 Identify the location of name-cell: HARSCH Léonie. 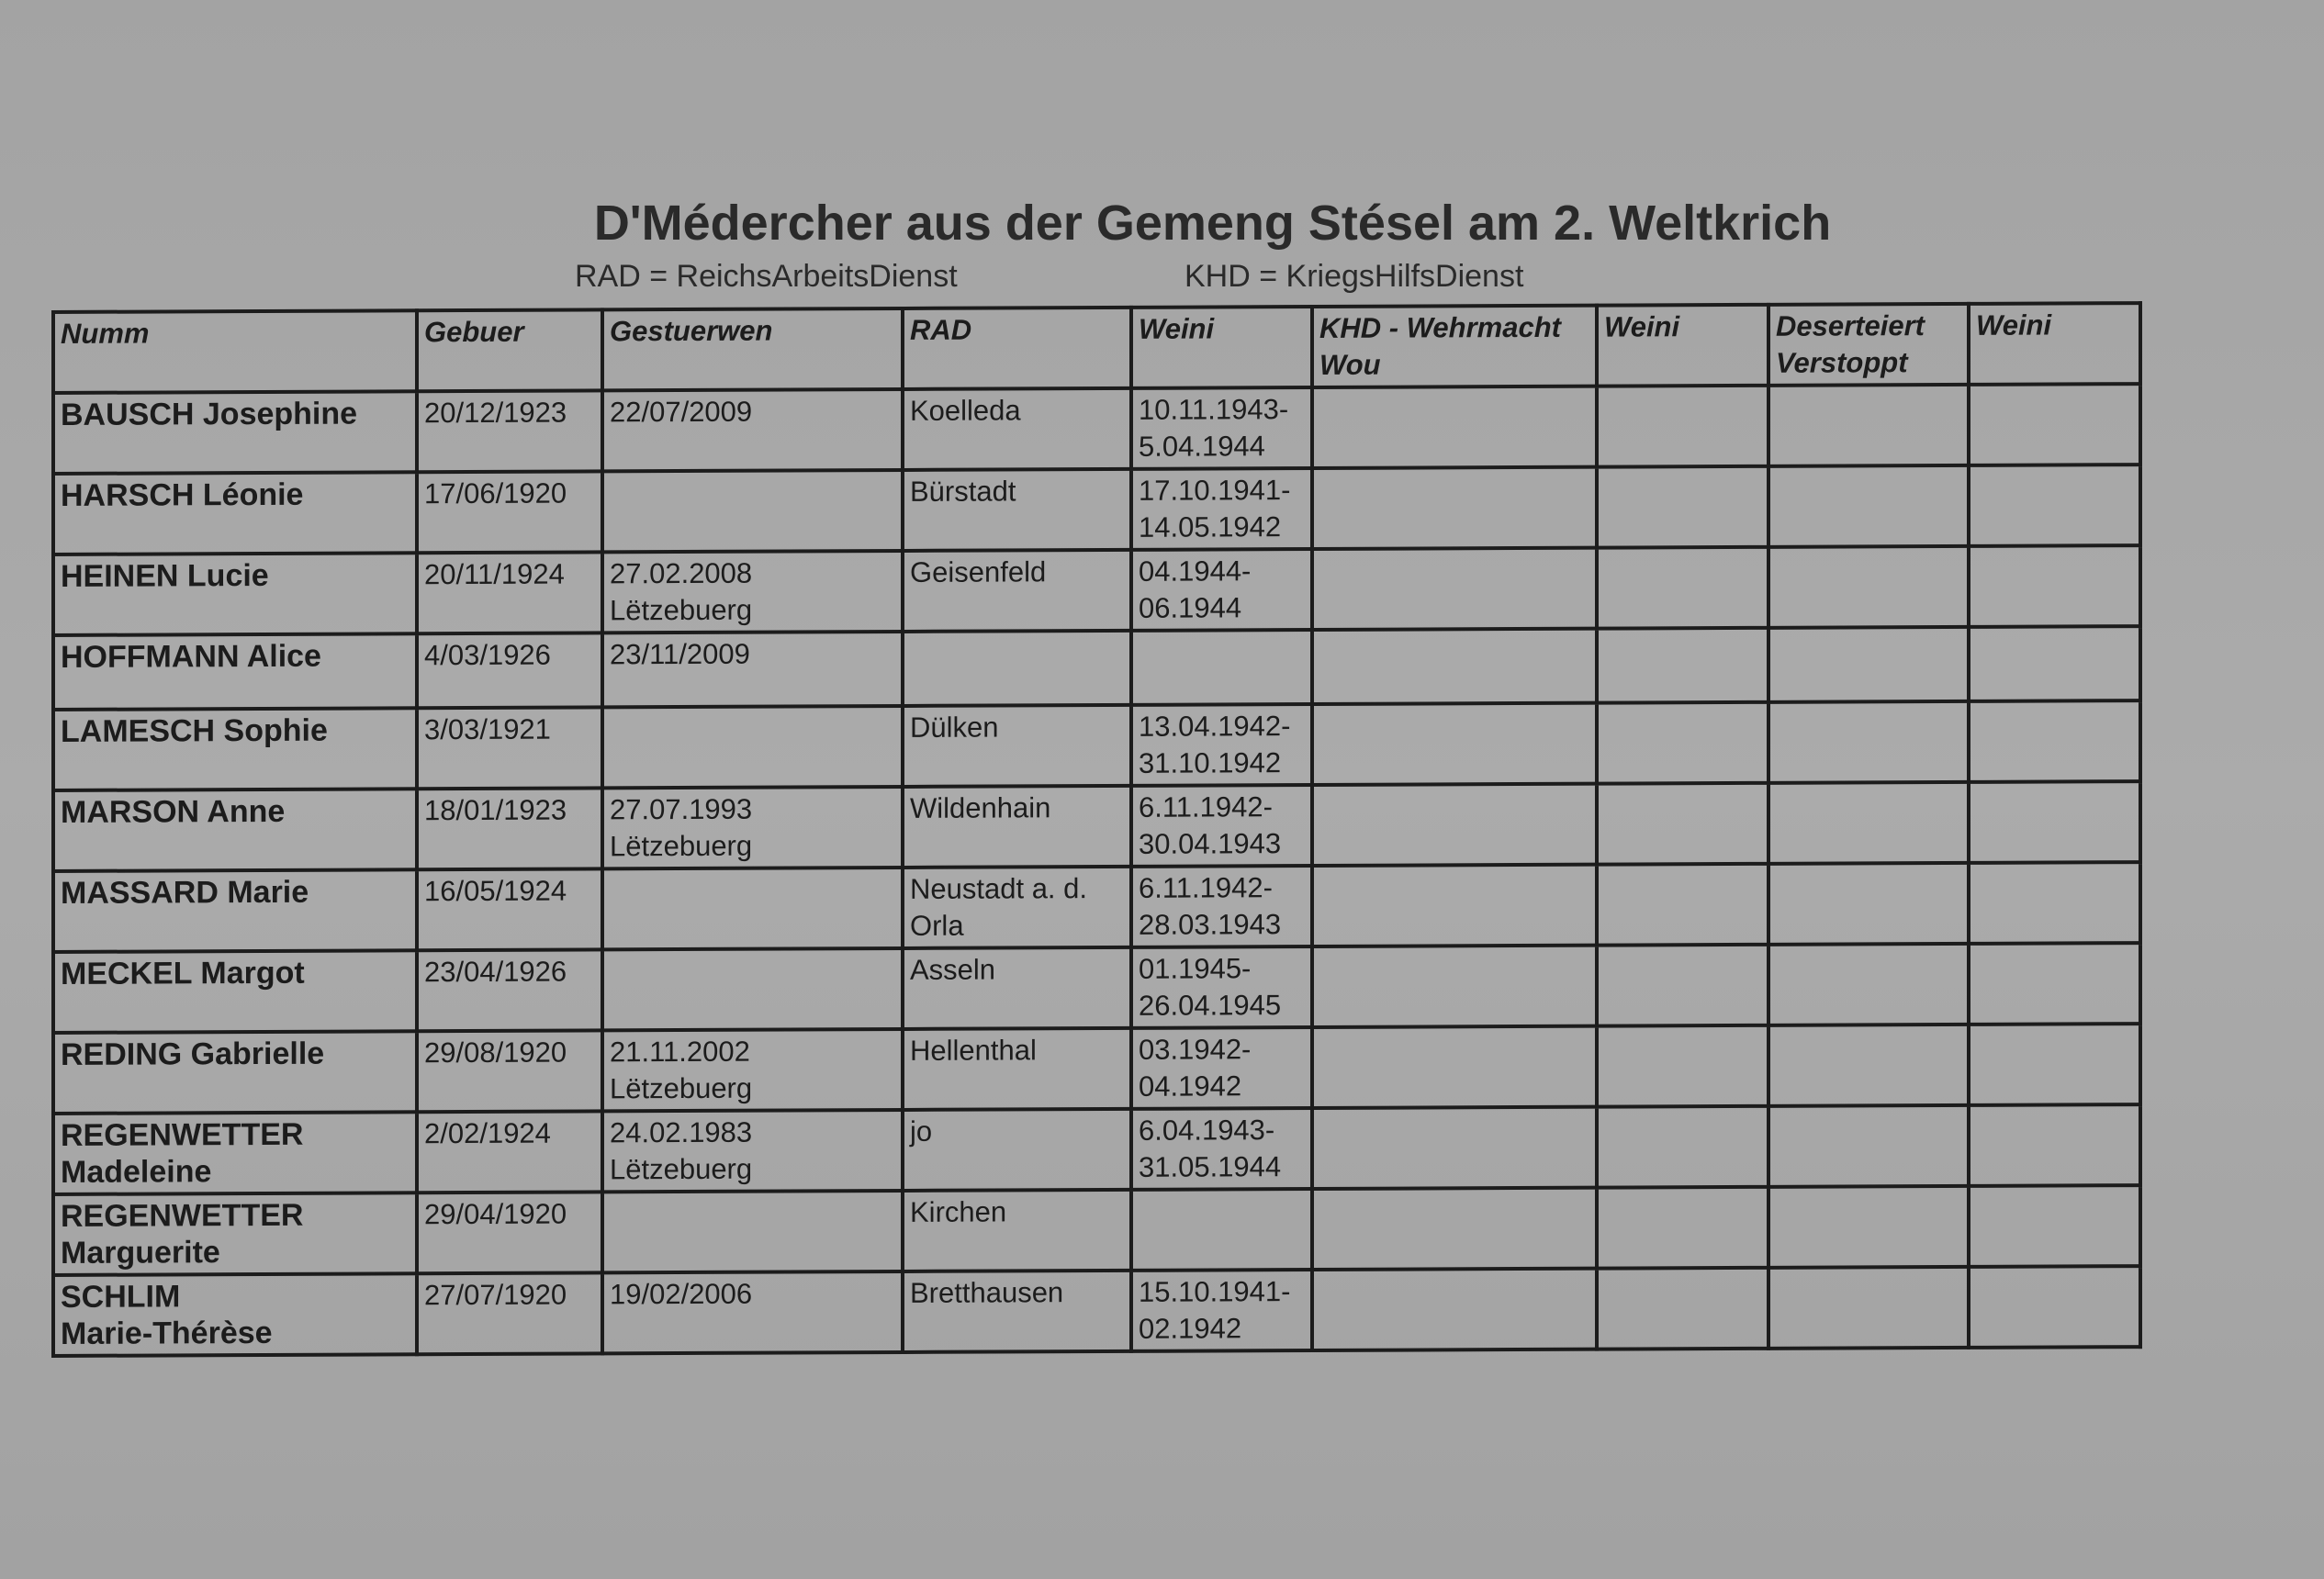
(235, 513).